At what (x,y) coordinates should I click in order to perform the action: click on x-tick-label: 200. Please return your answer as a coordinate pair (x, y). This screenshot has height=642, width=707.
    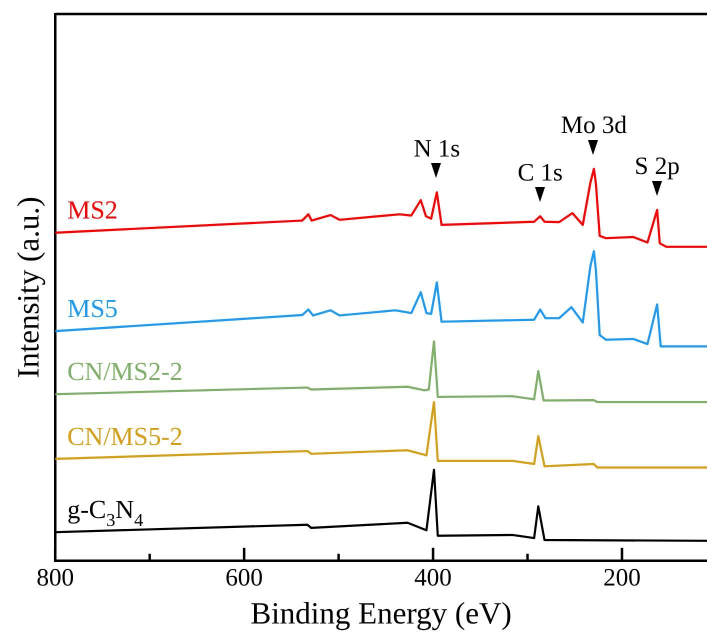
    Looking at the image, I should click on (622, 578).